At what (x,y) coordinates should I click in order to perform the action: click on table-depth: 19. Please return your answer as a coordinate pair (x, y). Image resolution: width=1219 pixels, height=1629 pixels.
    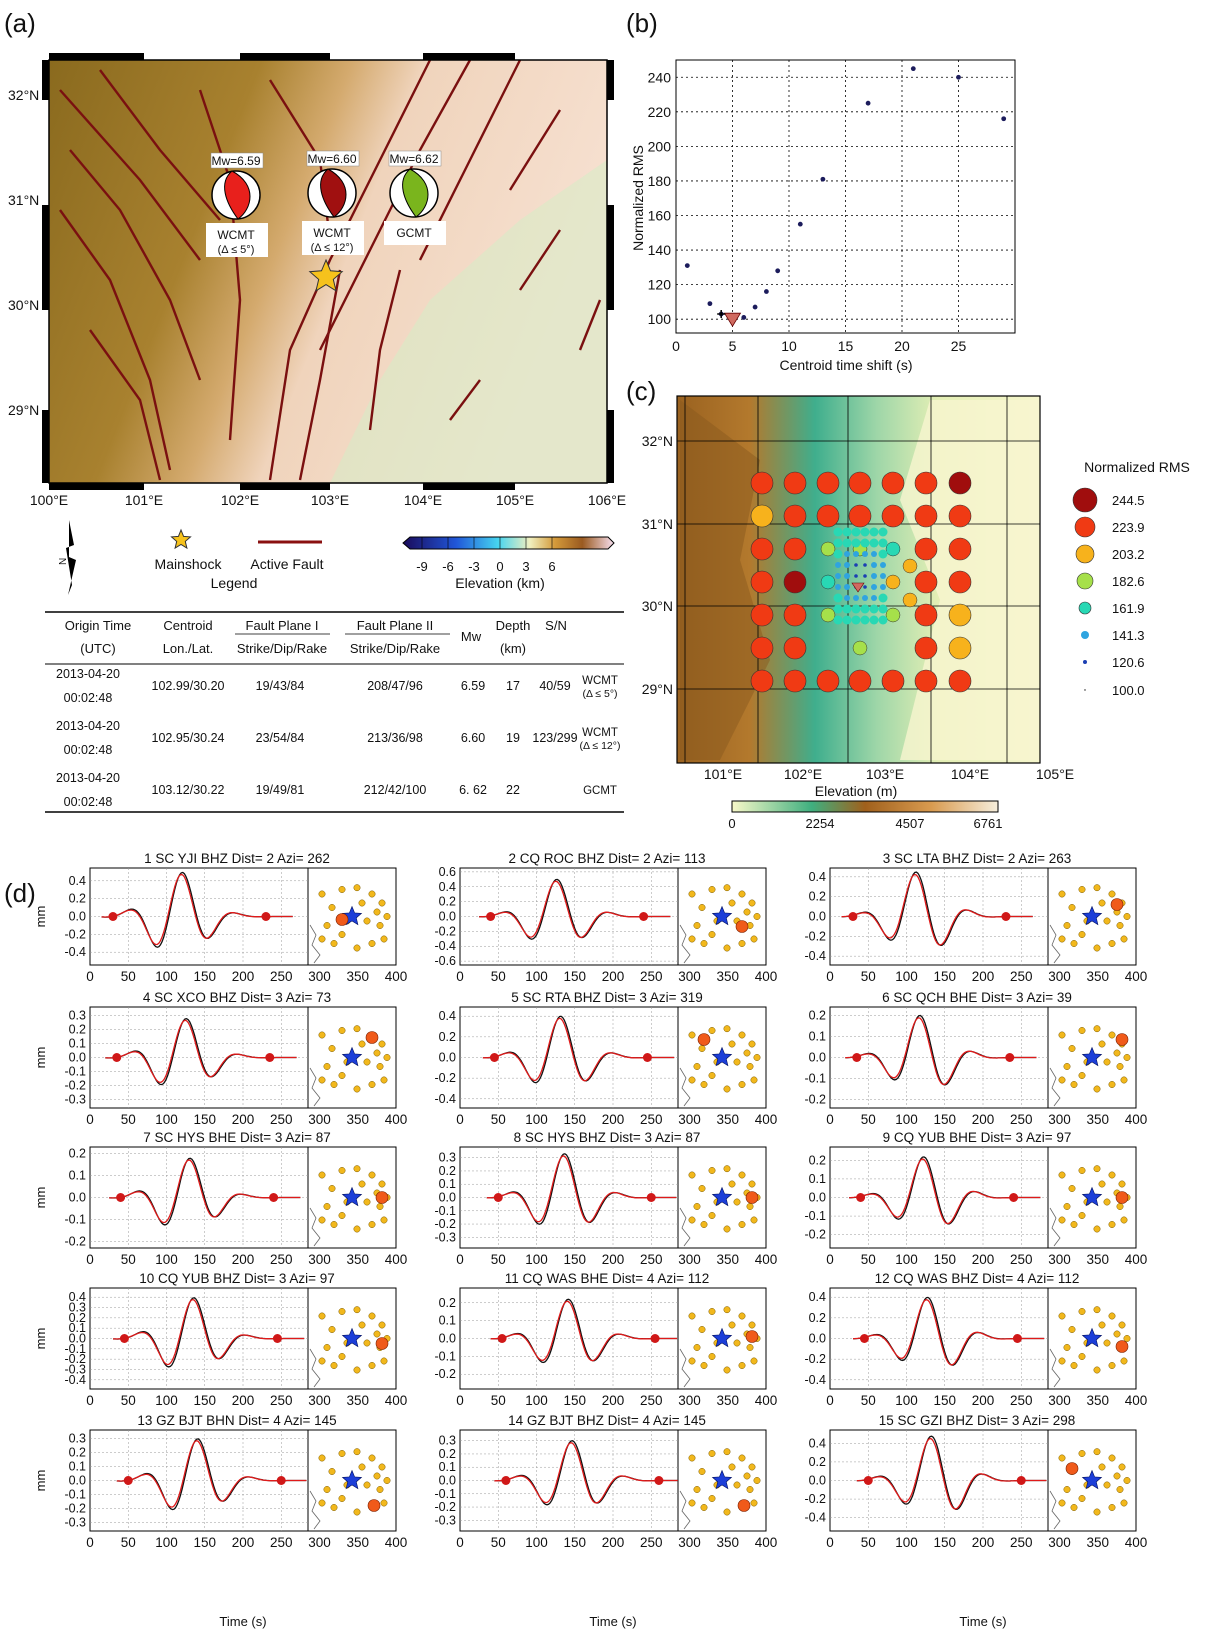
    Looking at the image, I should click on (513, 738).